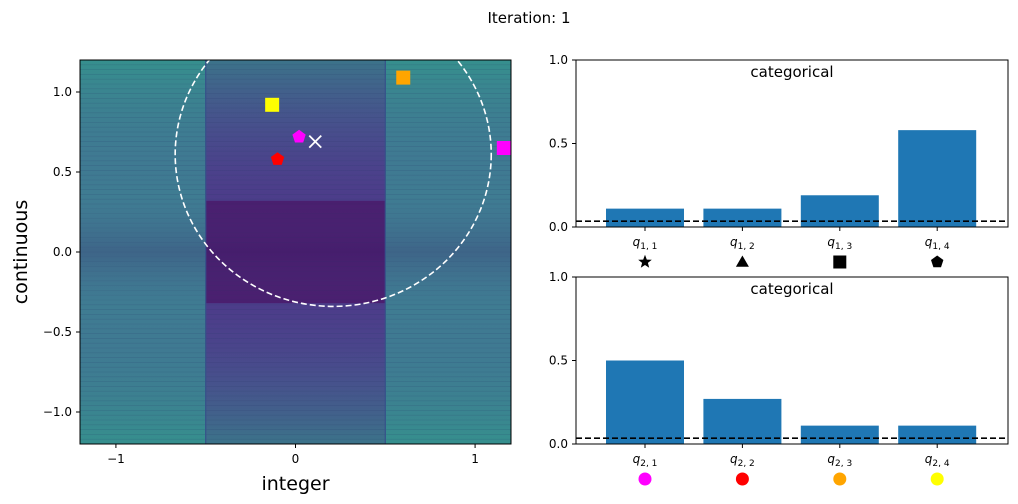  What do you see at coordinates (295, 484) in the screenshot?
I see `x-axis-label: integer` at bounding box center [295, 484].